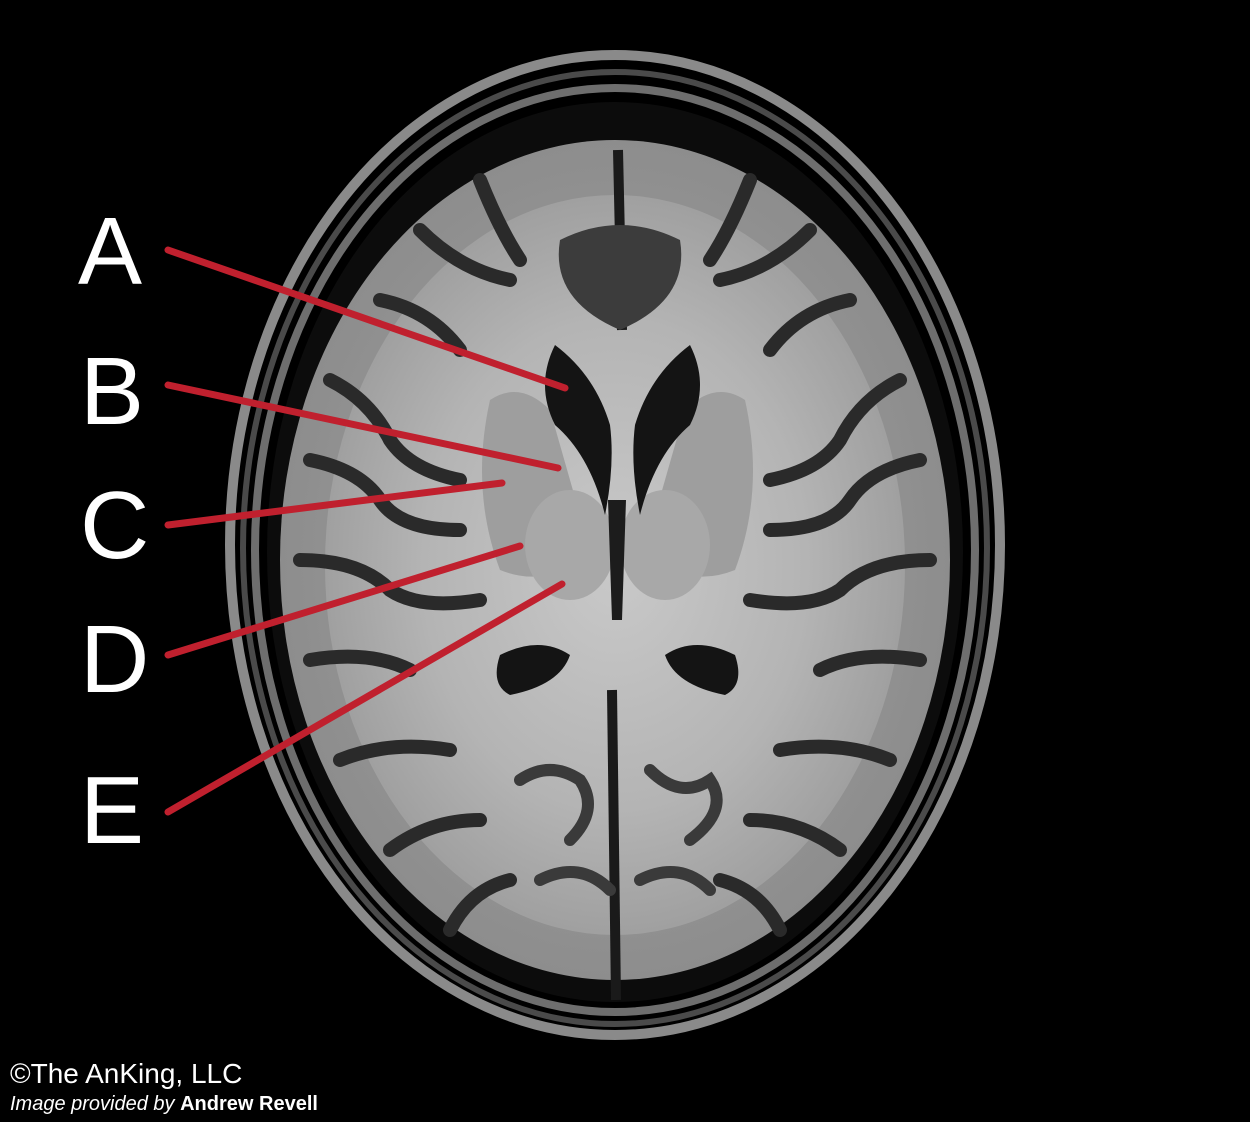  Describe the element at coordinates (115, 659) in the screenshot. I see `label-d: D` at that location.